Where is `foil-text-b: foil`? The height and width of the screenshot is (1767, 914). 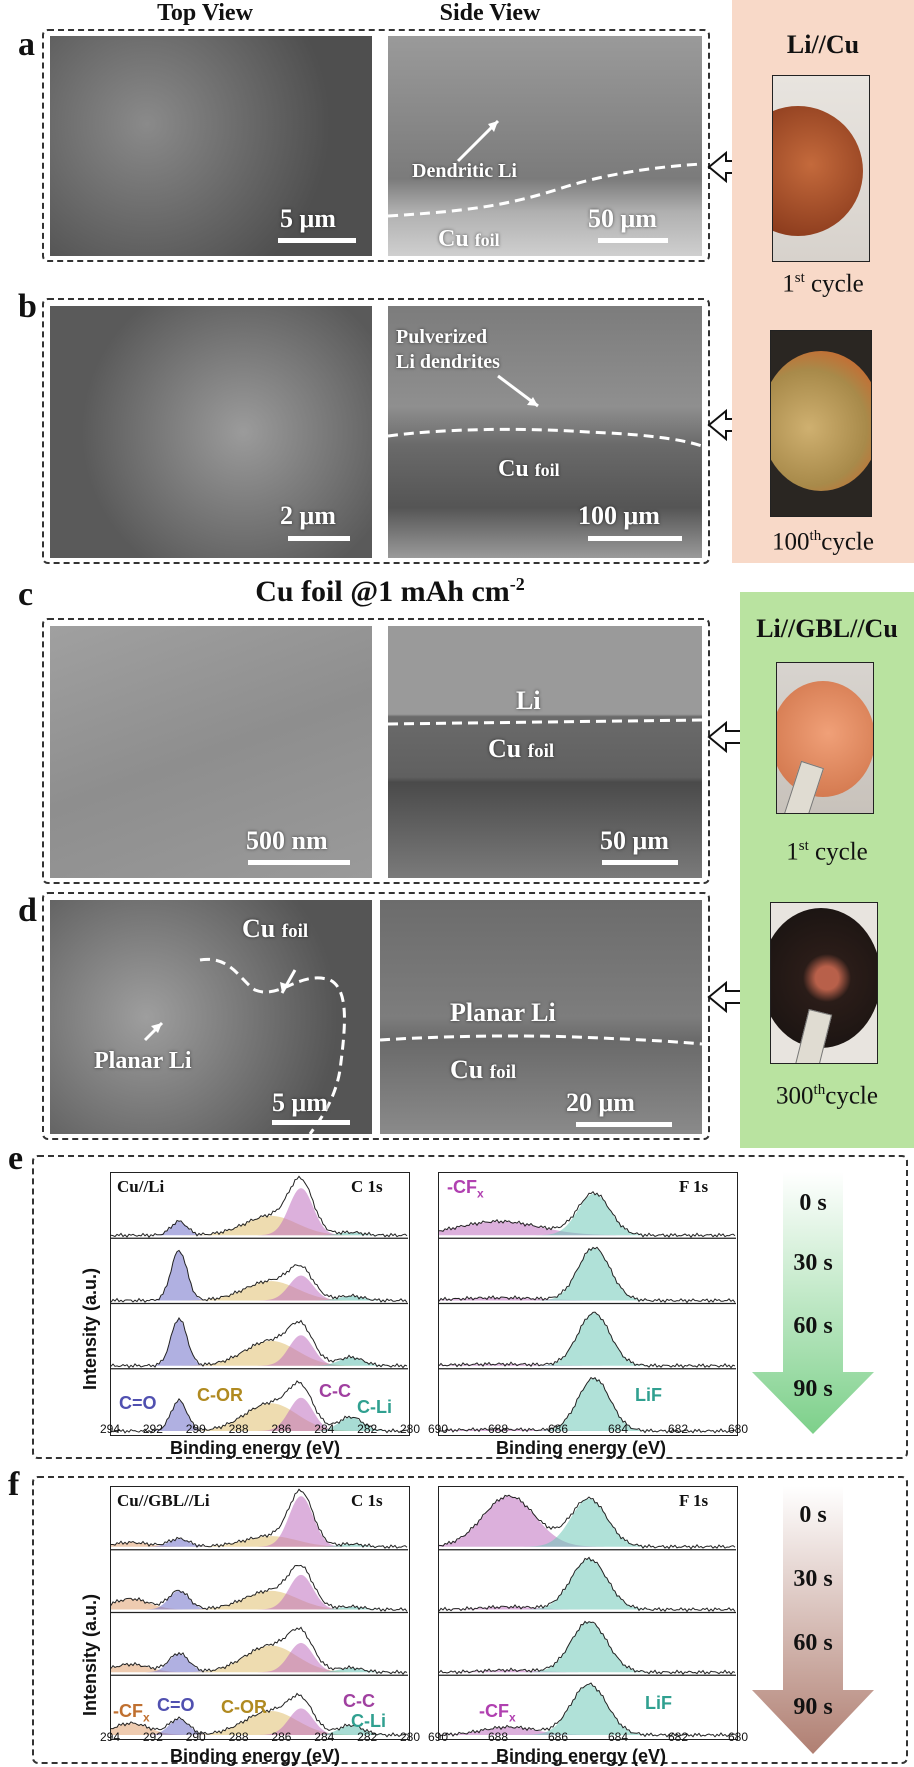
foil-text-b: foil is located at coordinates (547, 470).